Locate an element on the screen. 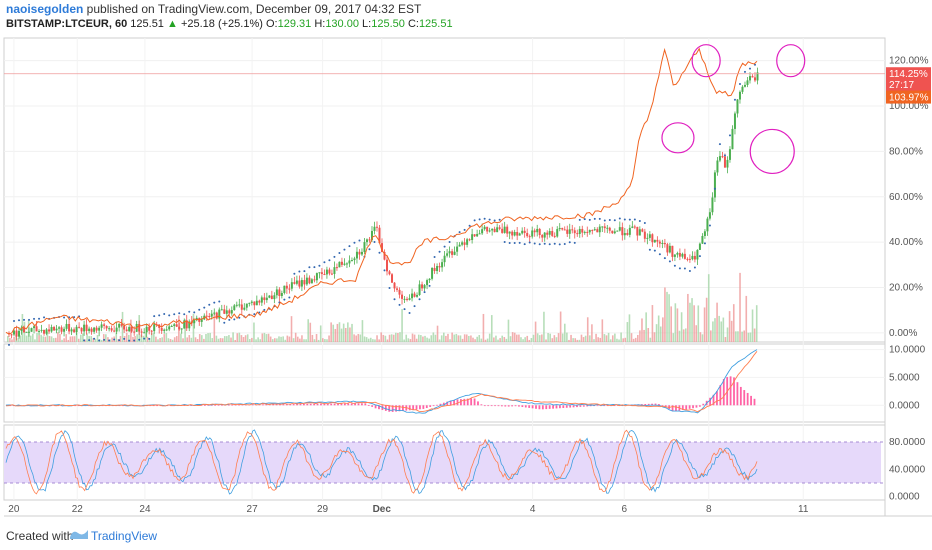 Image resolution: width=932 pixels, height=550 pixels. tradingview-logo-icon is located at coordinates (79, 534).